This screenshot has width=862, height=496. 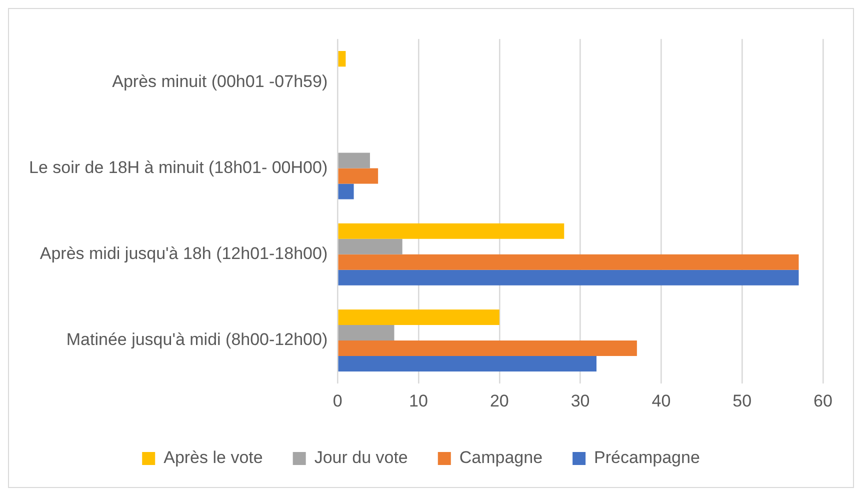 What do you see at coordinates (337, 400) in the screenshot?
I see `x-tick-label: 0` at bounding box center [337, 400].